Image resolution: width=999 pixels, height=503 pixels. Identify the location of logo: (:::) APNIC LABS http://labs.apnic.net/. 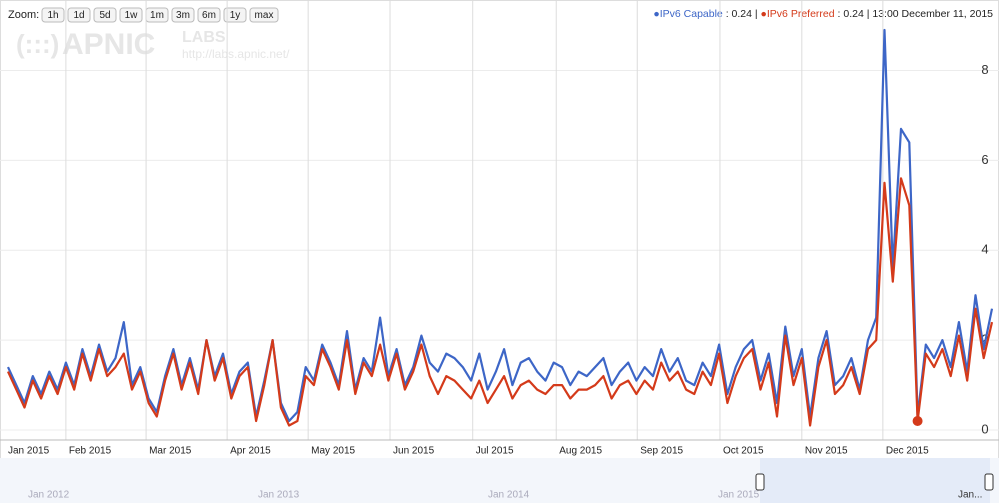
(153, 44).